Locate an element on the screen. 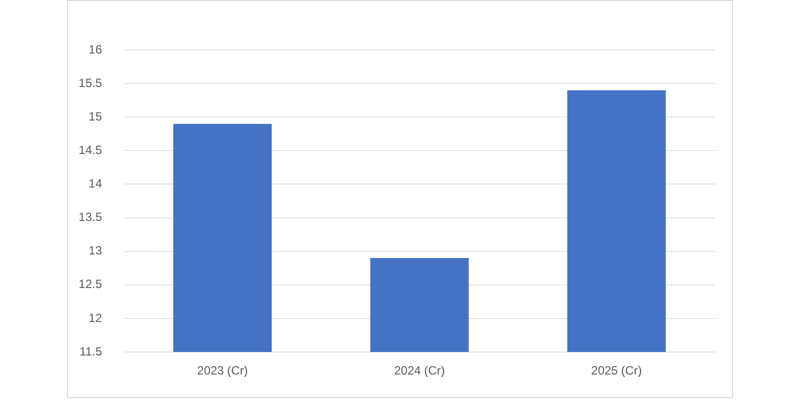 The height and width of the screenshot is (400, 800). y-tick-label: 13.5 is located at coordinates (90, 217).